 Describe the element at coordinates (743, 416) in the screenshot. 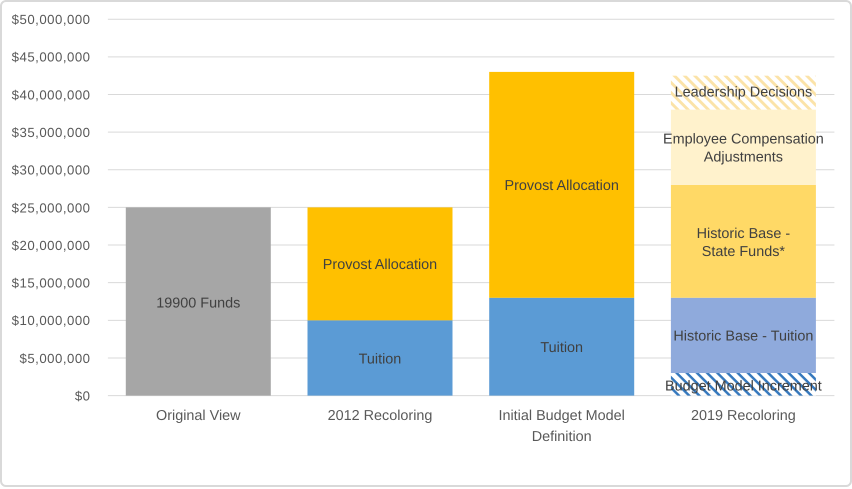

I see `svg-text: 2019 Recoloring` at that location.